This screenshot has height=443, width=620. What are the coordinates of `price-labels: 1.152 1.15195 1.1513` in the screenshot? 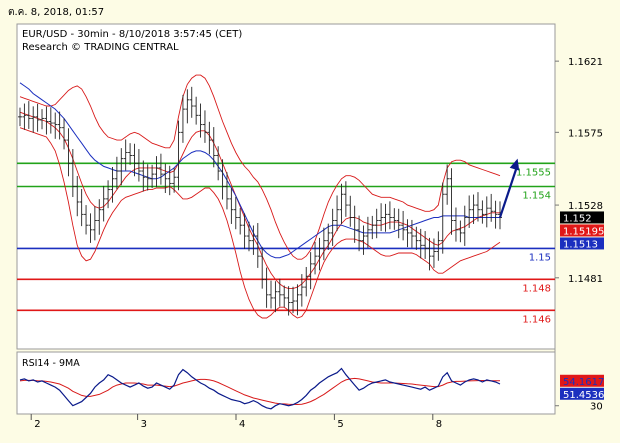 It's located at (582, 230).